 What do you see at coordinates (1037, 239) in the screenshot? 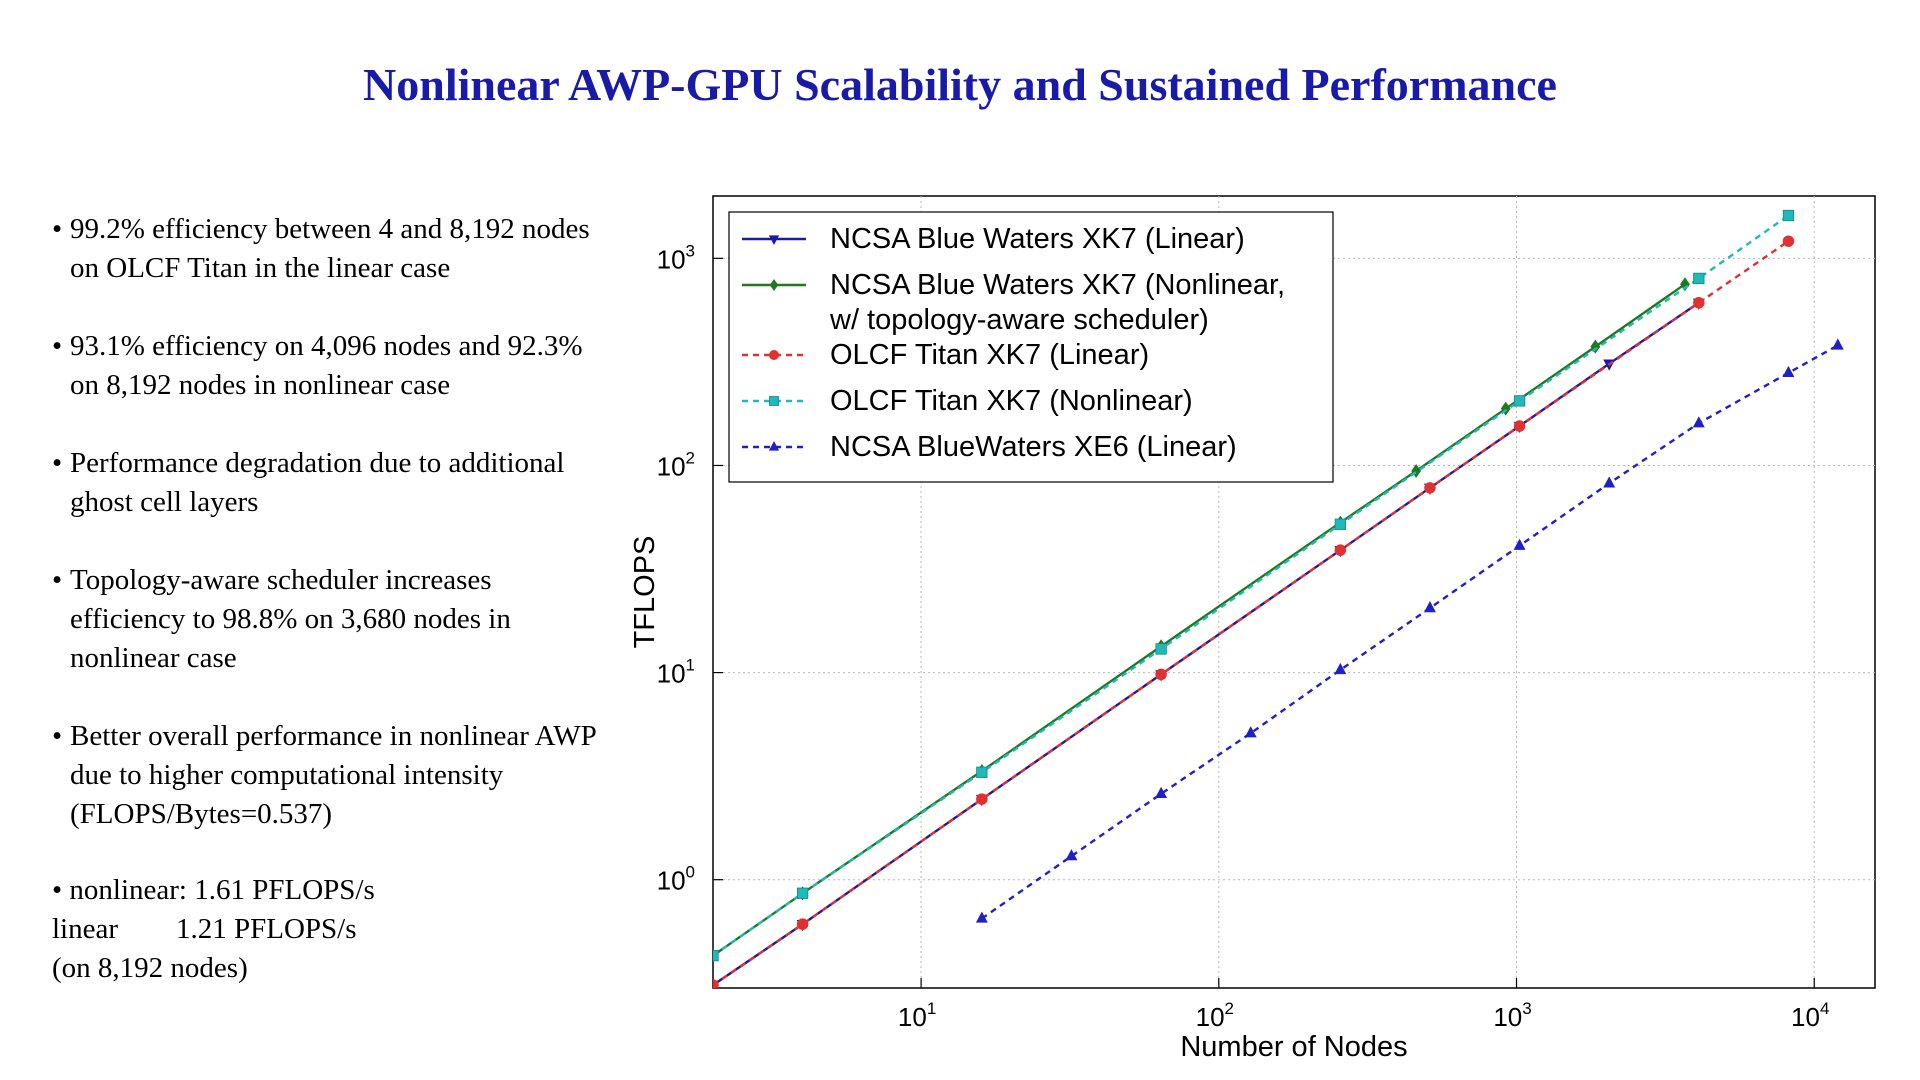
I see `legend-label: NCSA Blue Waters XK7 (Linear)` at bounding box center [1037, 239].